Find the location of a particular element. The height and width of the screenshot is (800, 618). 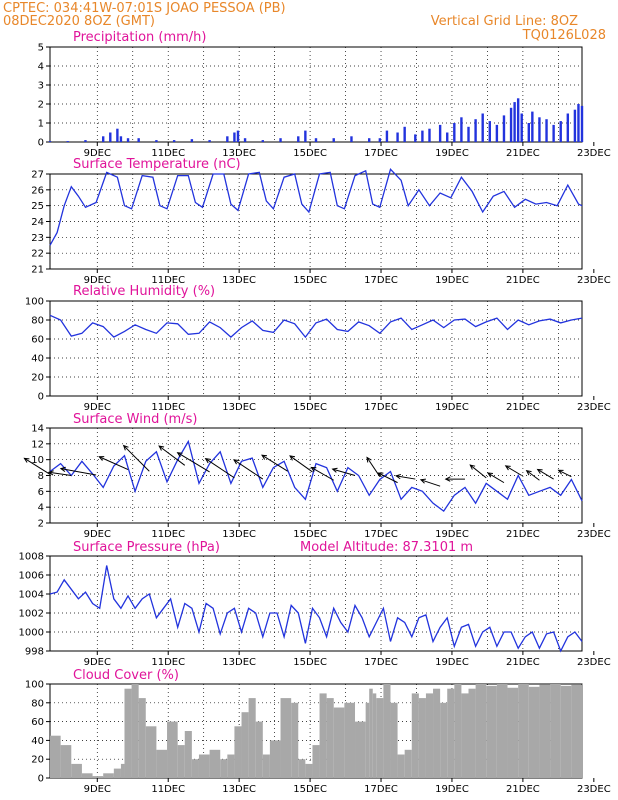

y-tick-label: 1006 is located at coordinates (31, 576).